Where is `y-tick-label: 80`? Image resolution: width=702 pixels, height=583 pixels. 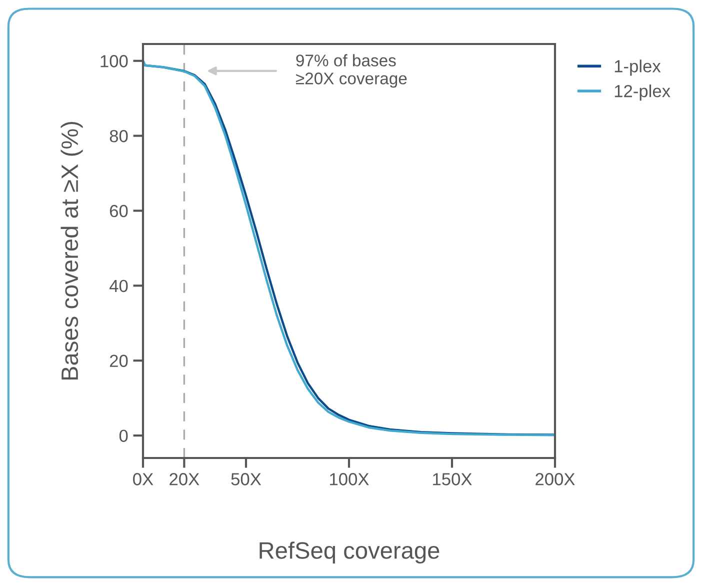
y-tick-label: 80 is located at coordinates (119, 136).